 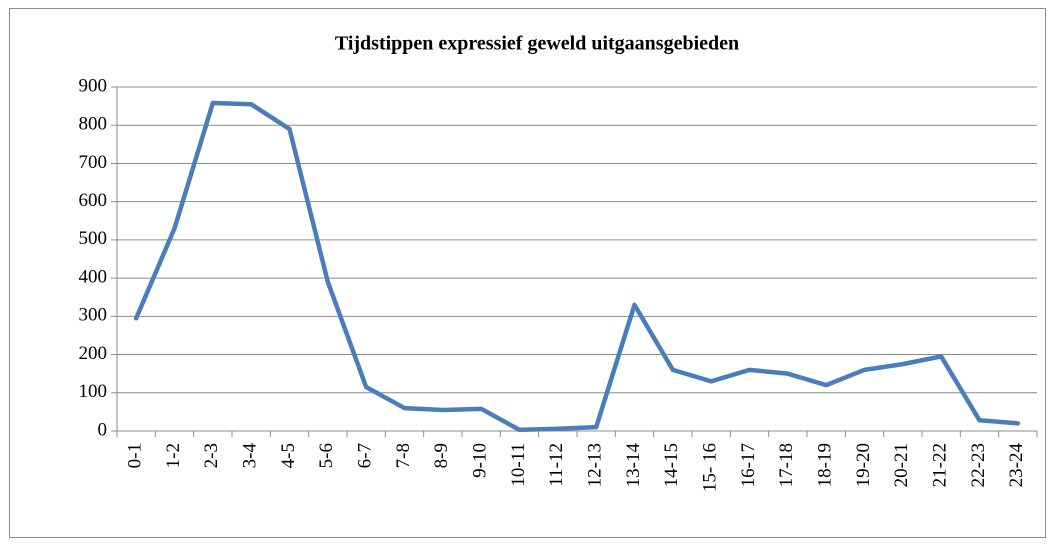 What do you see at coordinates (863, 465) in the screenshot?
I see `x-tick-label: 19-20` at bounding box center [863, 465].